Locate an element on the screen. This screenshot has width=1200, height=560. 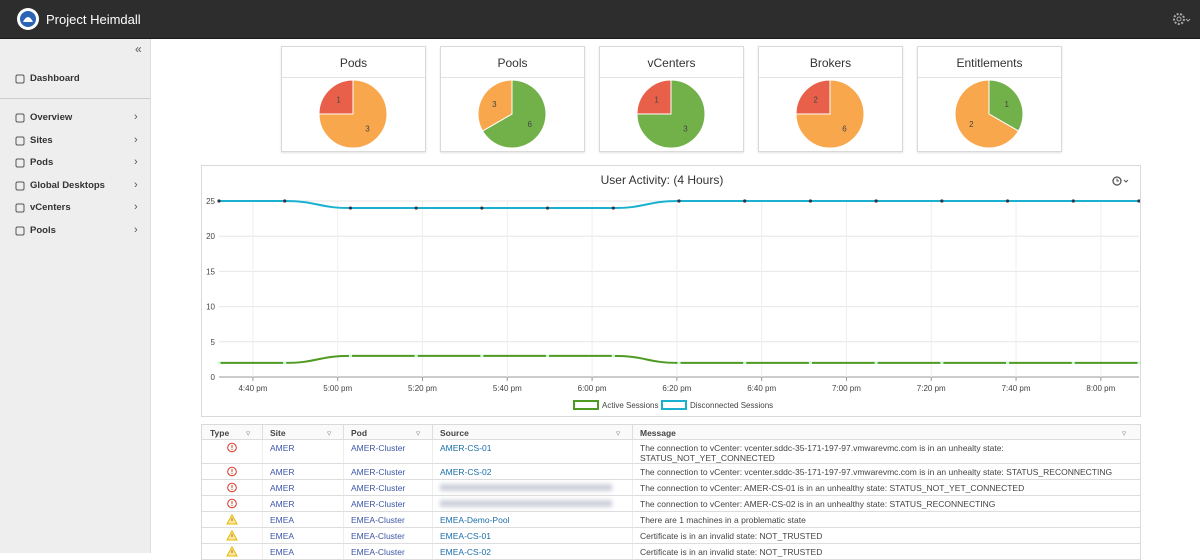
summary-card: Pools 6 3 is located at coordinates (512, 99).